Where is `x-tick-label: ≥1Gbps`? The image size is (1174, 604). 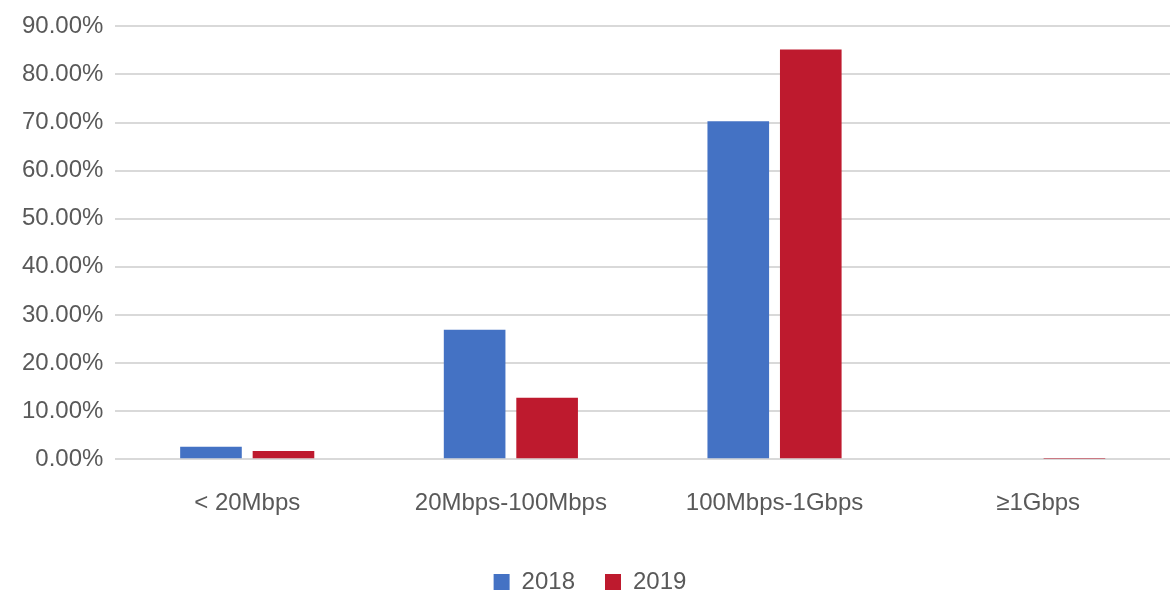 x-tick-label: ≥1Gbps is located at coordinates (1038, 502).